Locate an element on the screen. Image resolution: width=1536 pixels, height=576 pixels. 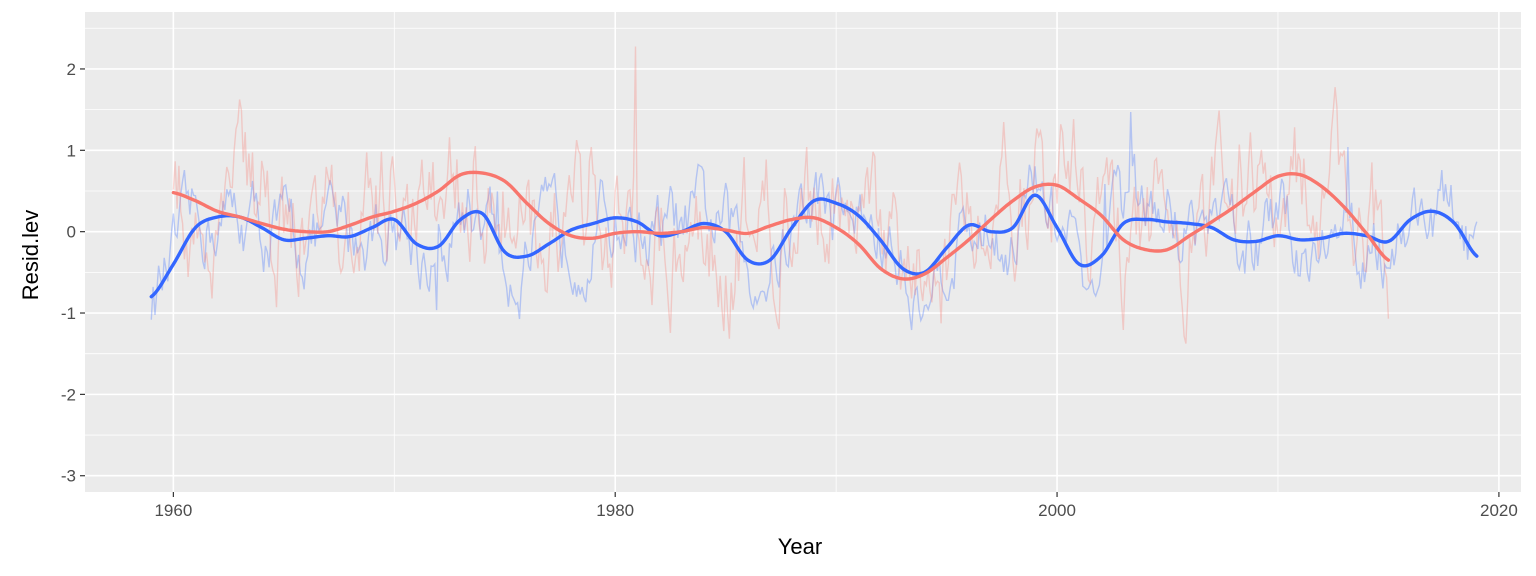
y-tick-label: 2 is located at coordinates (71, 69).